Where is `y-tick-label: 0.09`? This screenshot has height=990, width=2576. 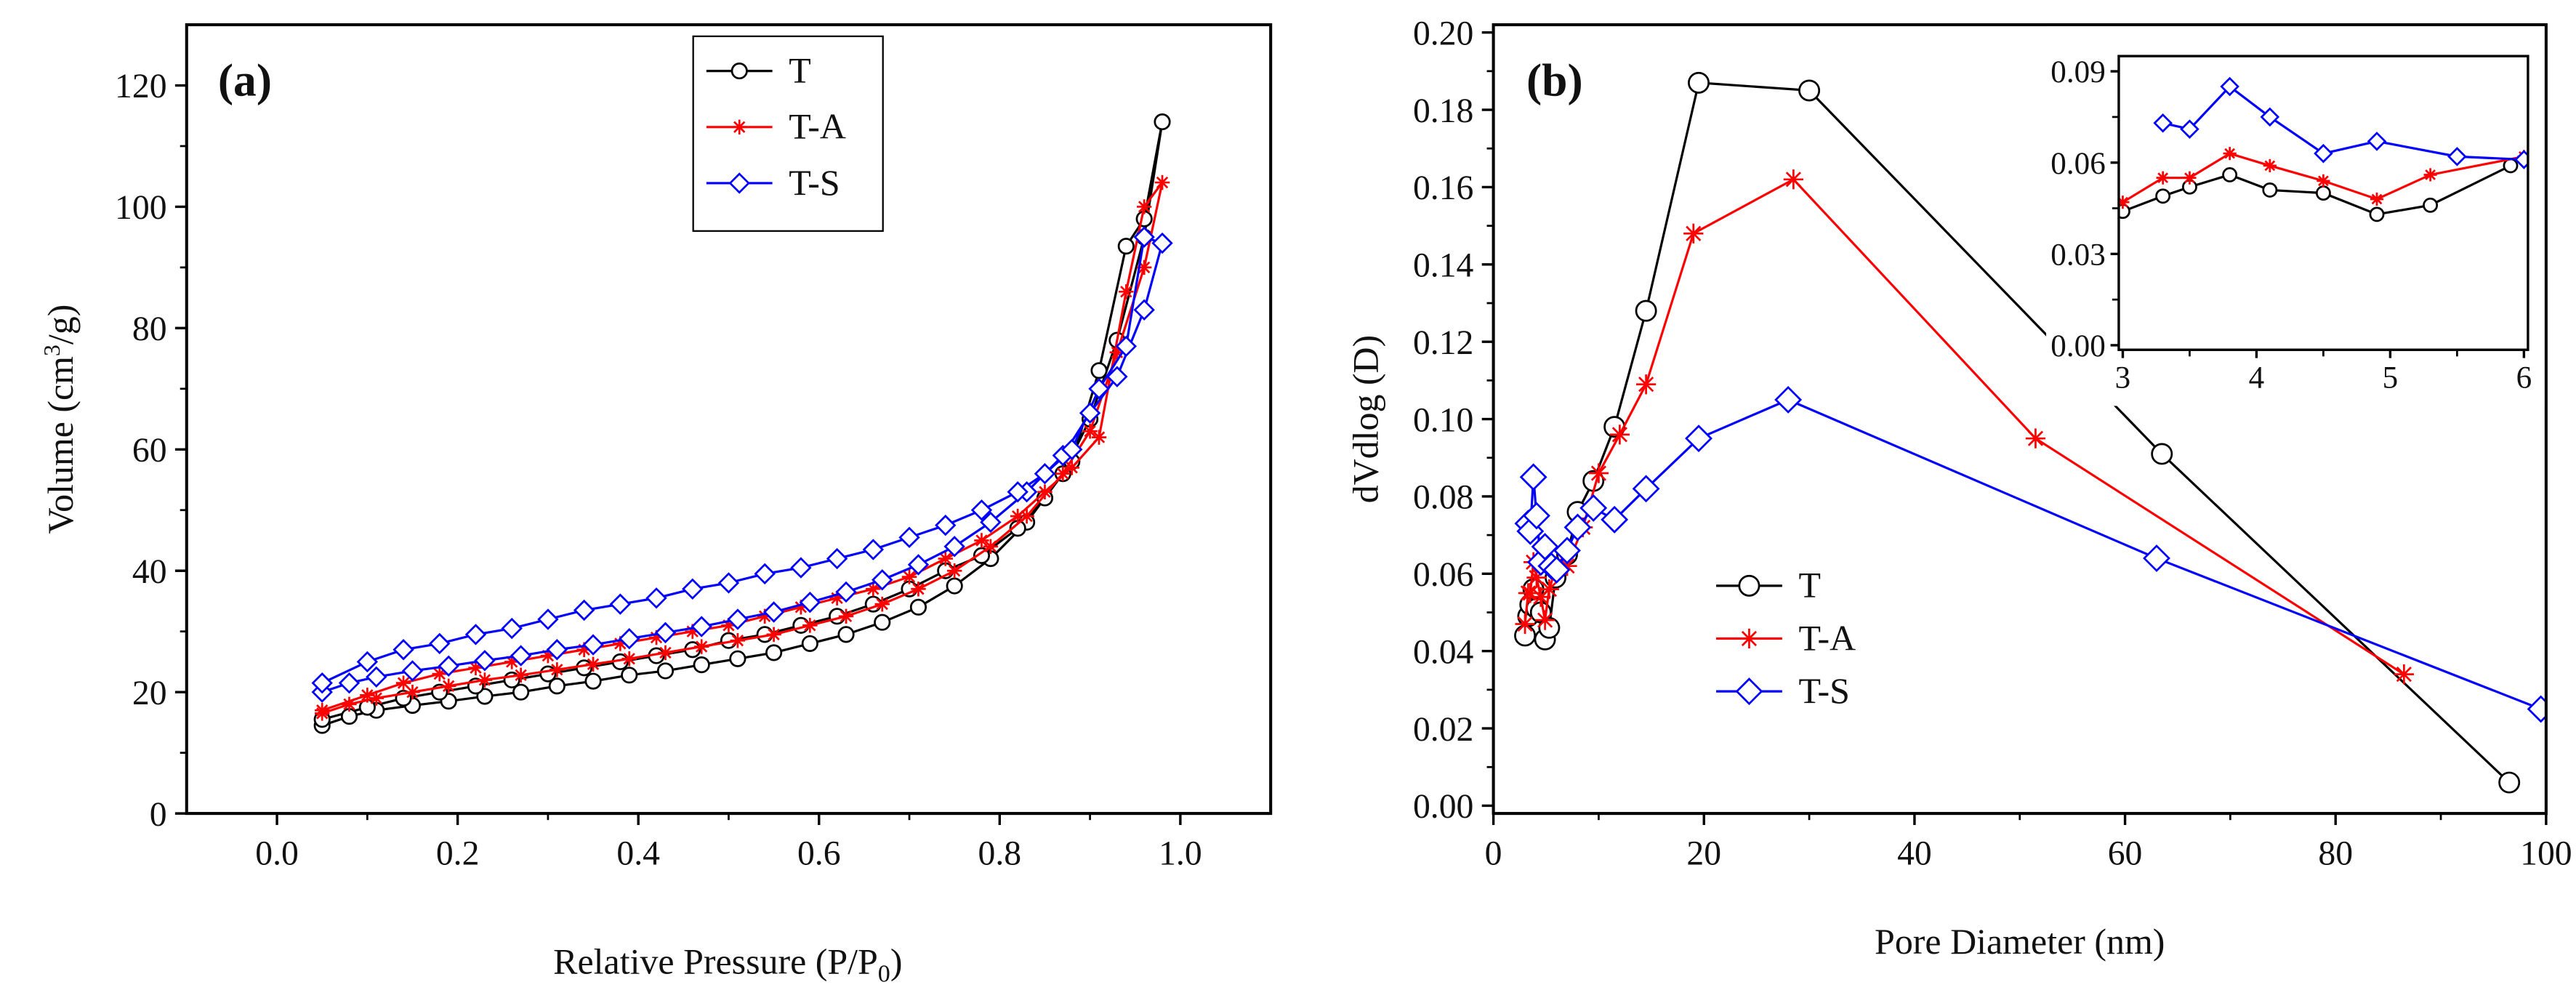
y-tick-label: 0.09 is located at coordinates (2077, 72).